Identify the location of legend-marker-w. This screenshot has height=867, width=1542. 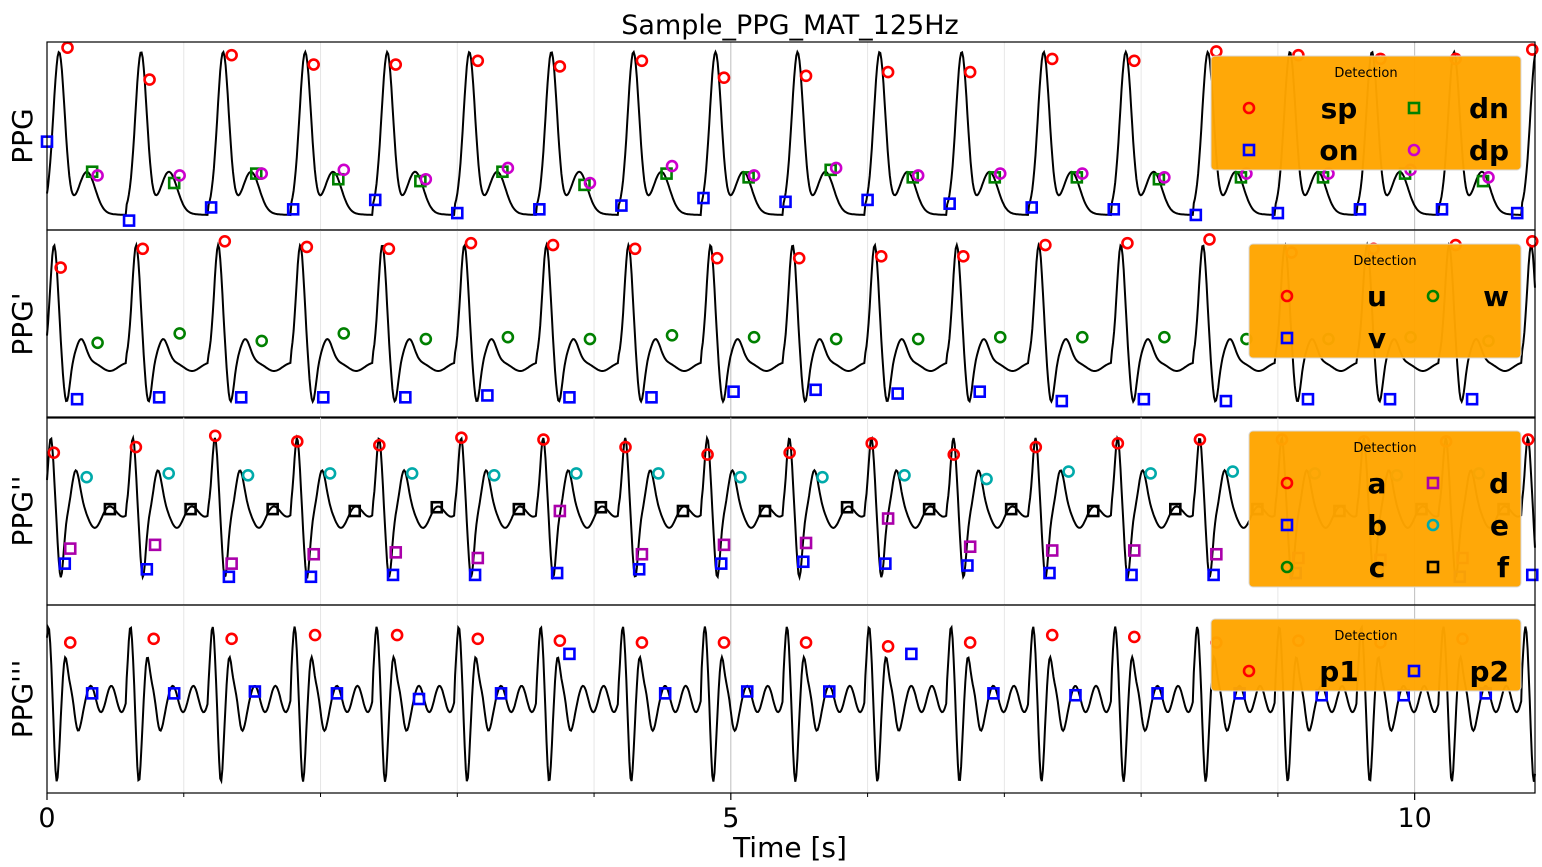
(1433, 296).